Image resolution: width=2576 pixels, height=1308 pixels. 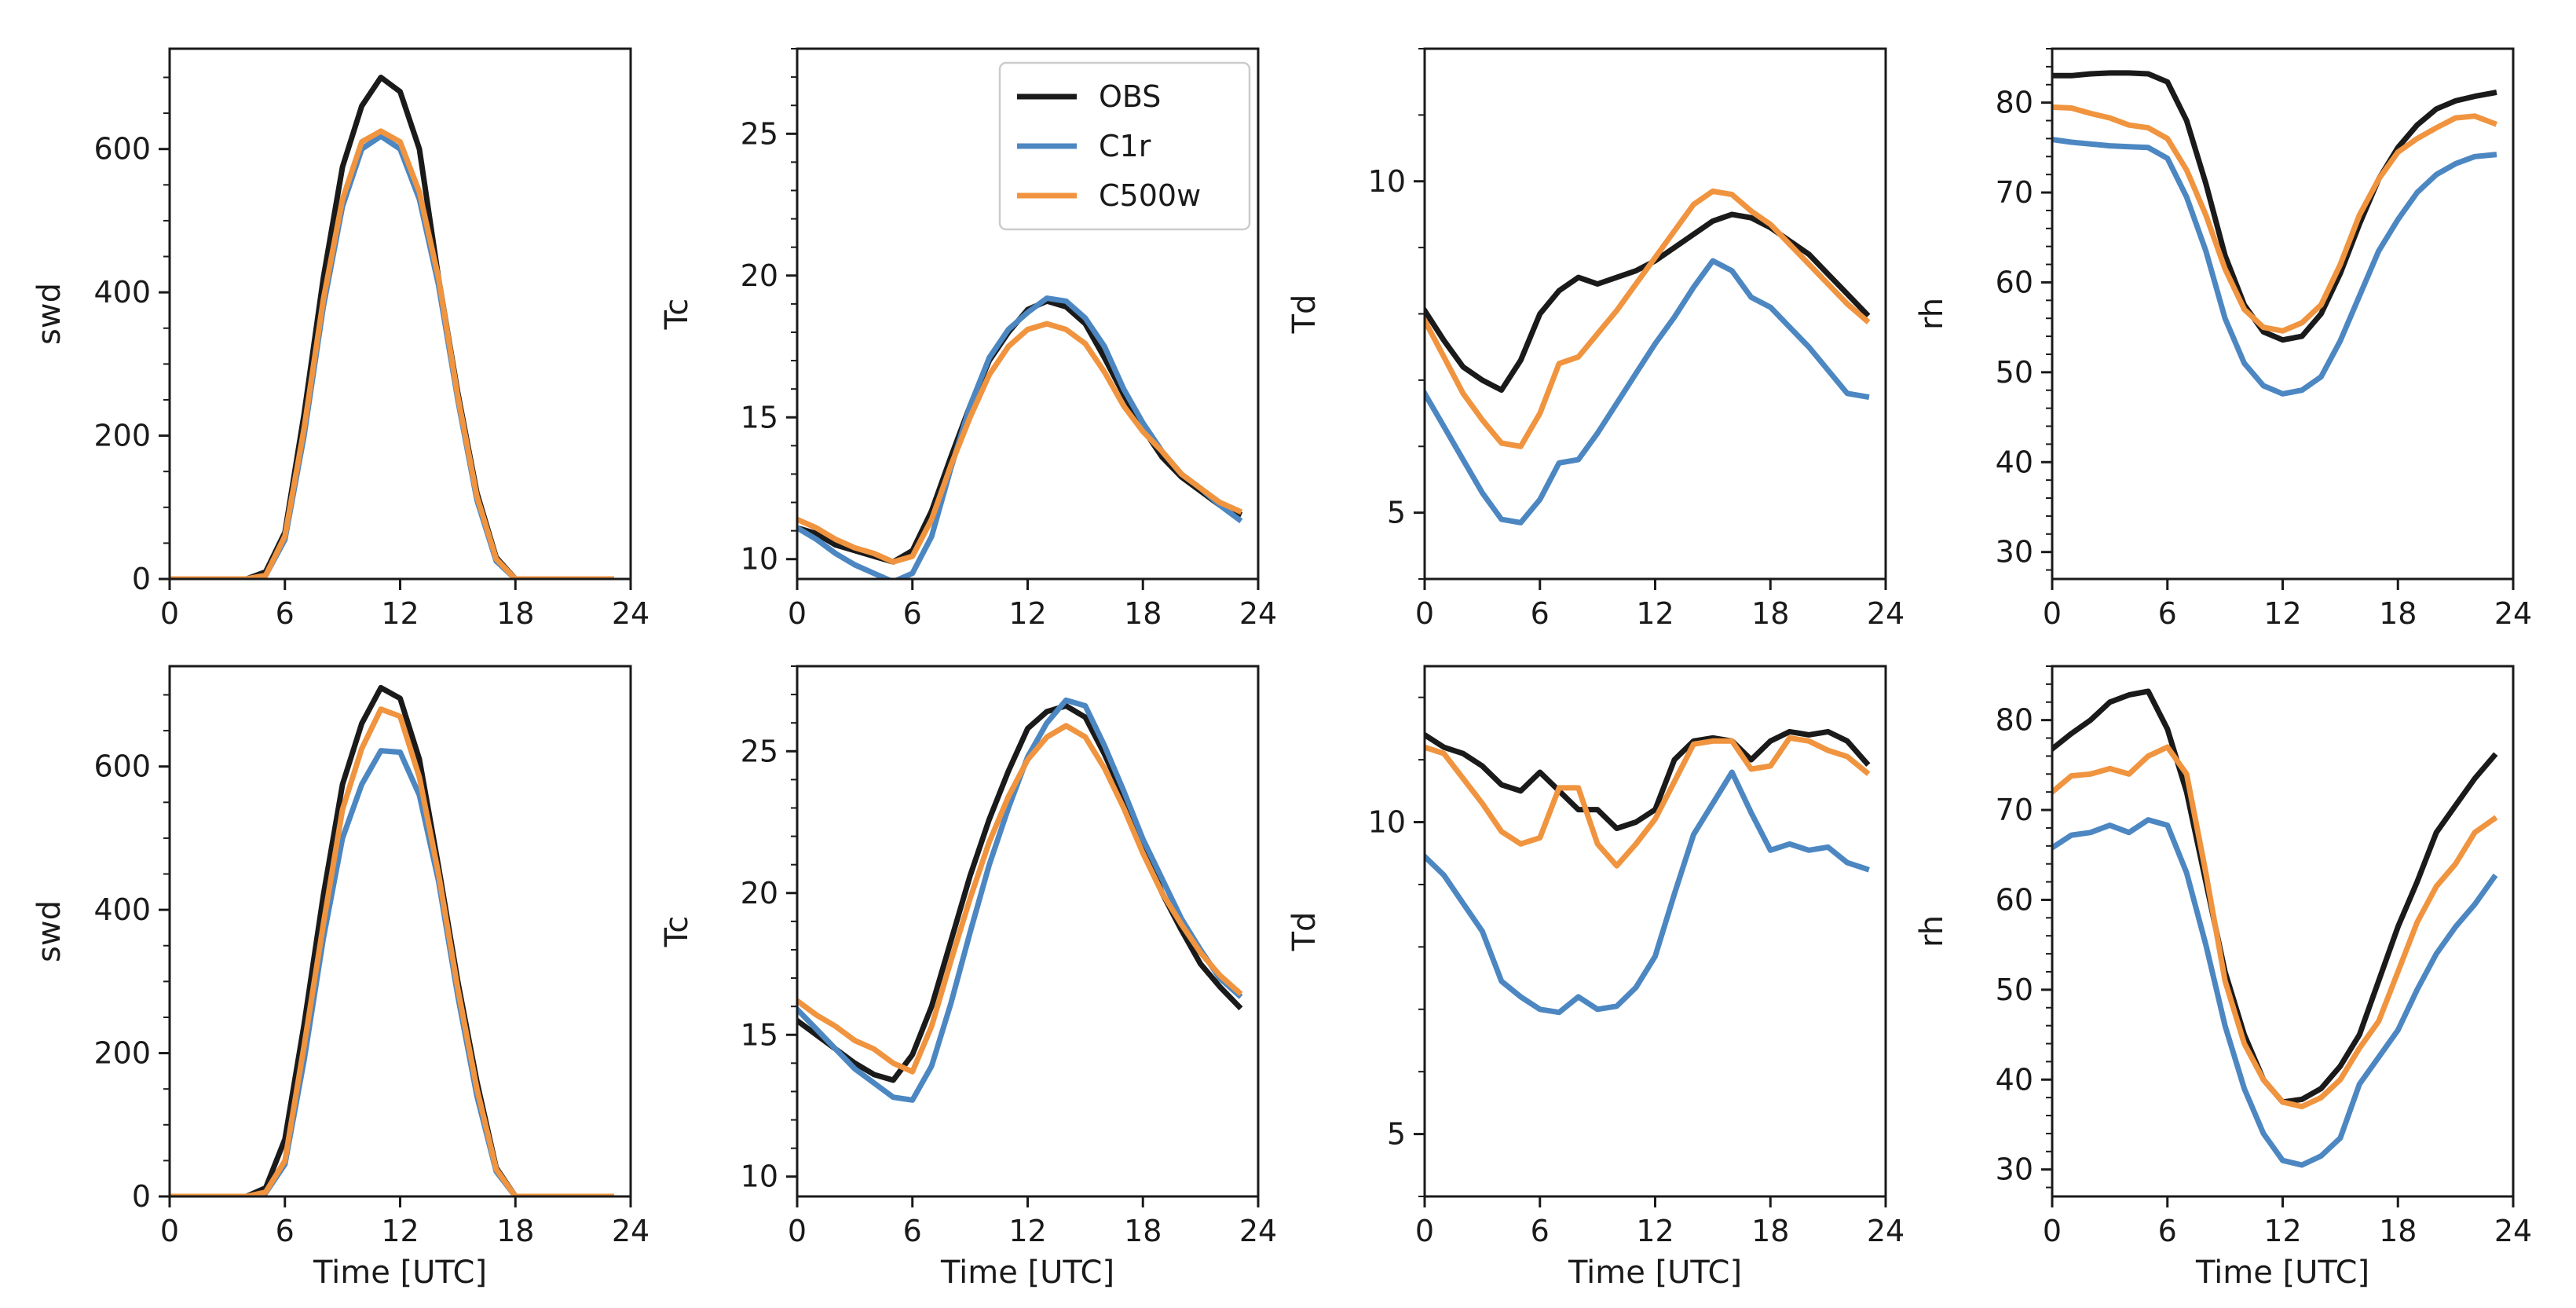 I want to click on legend: OBS C1r C500w, so click(x=1125, y=146).